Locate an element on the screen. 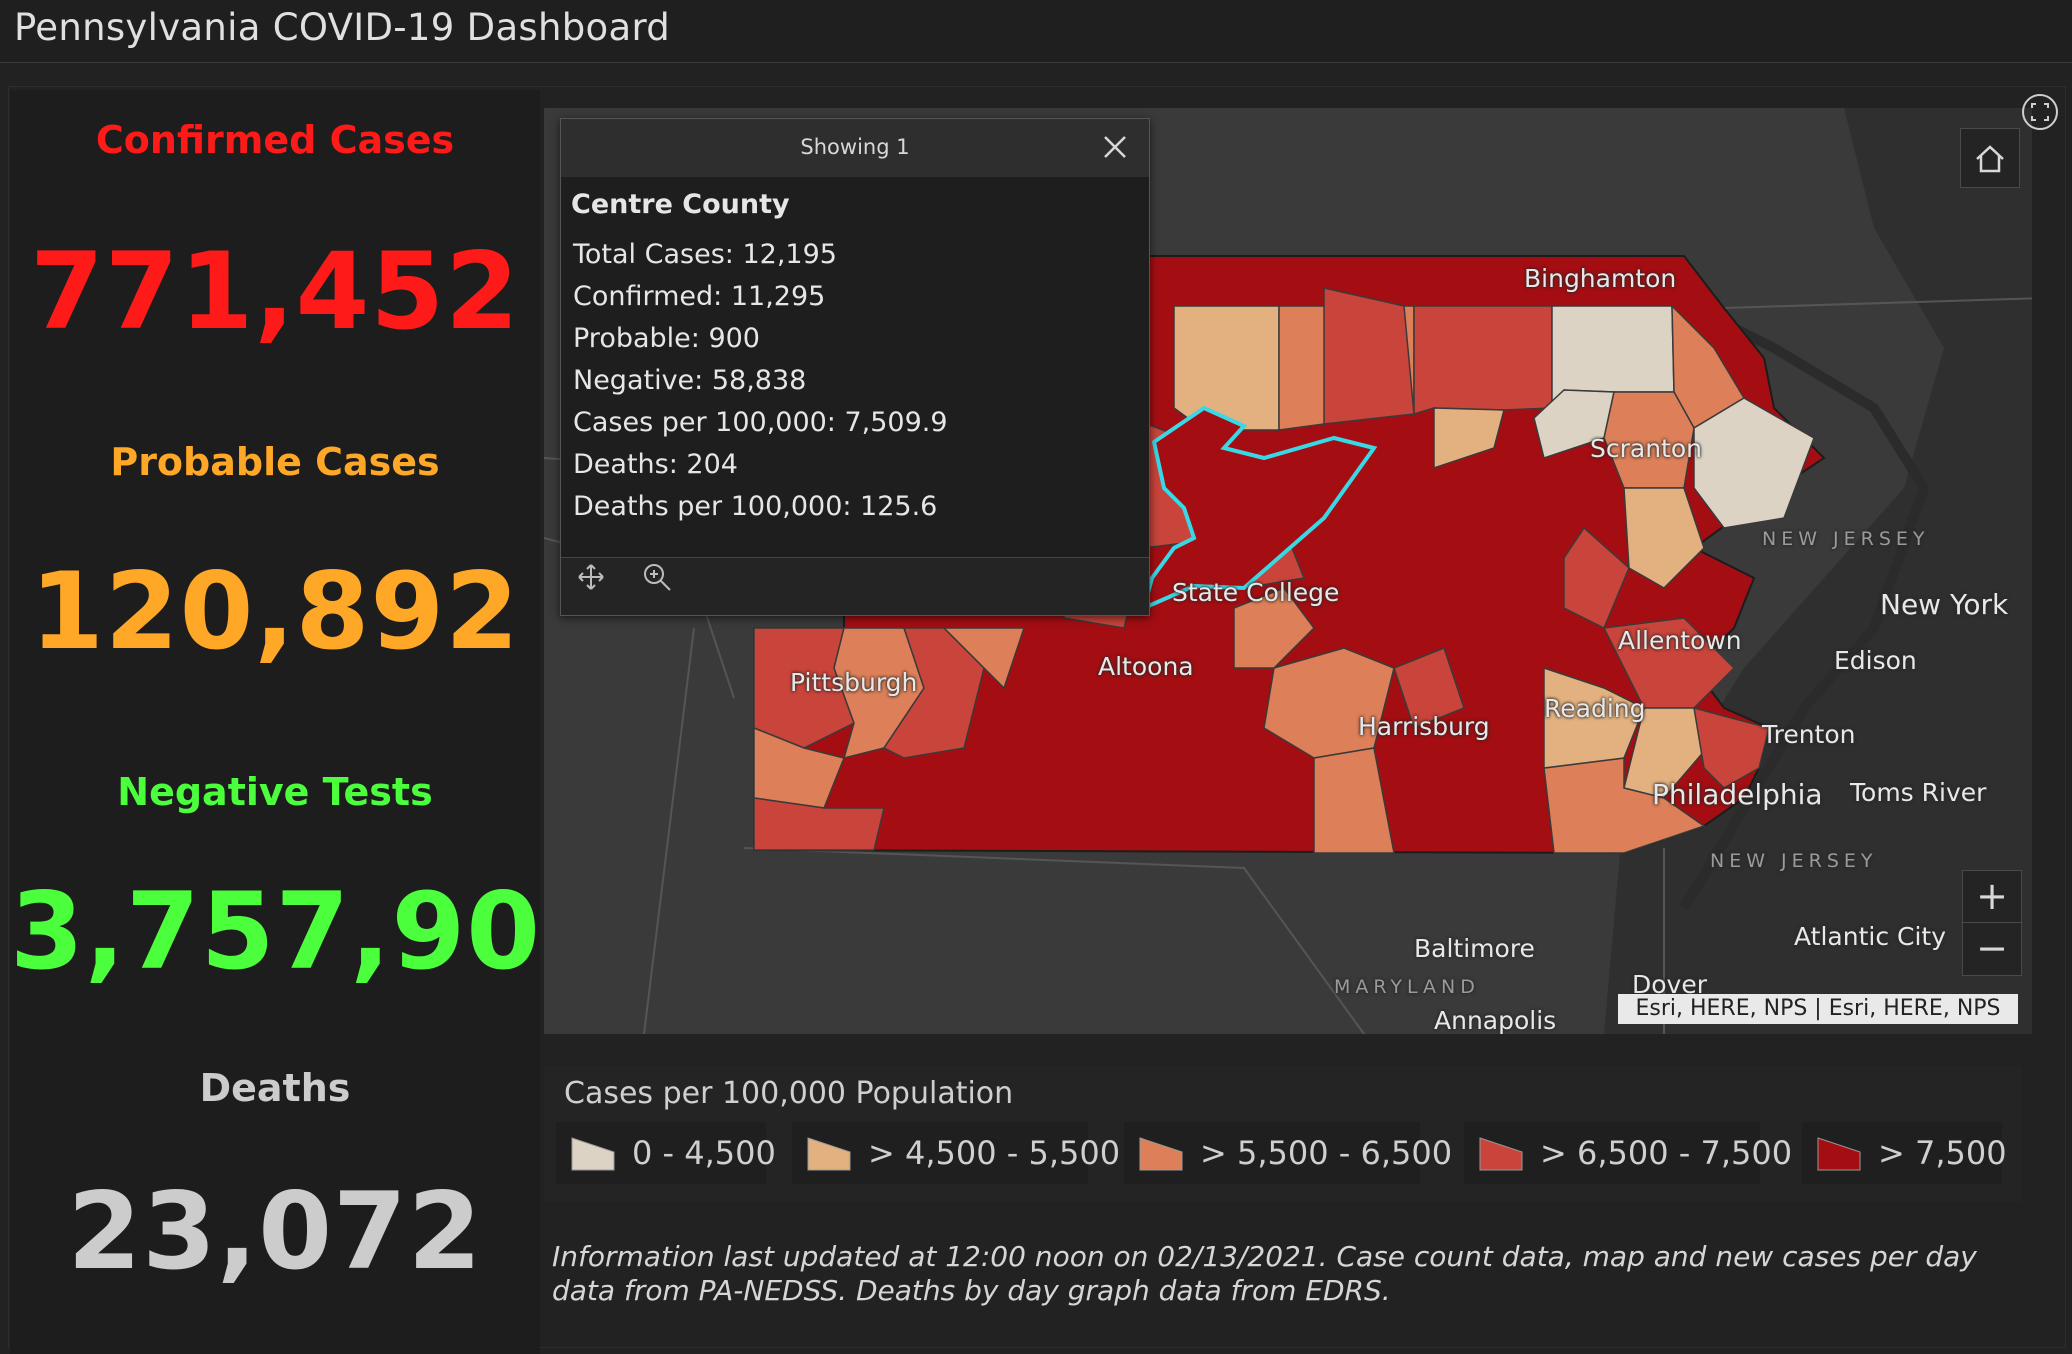 This screenshot has height=1354, width=2072. map-label-trenton: Trenton is located at coordinates (1809, 734).